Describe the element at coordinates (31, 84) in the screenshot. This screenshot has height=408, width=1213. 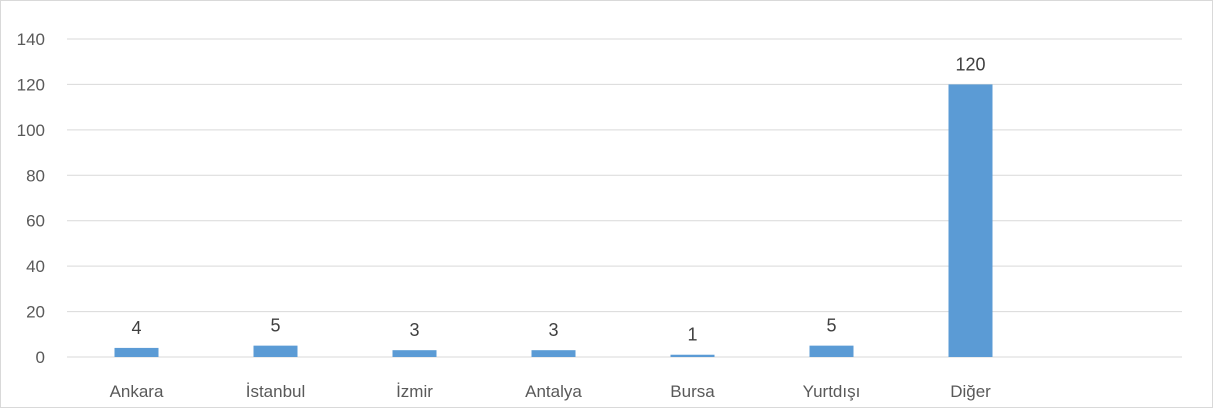
I see `y-tick-label: 120` at that location.